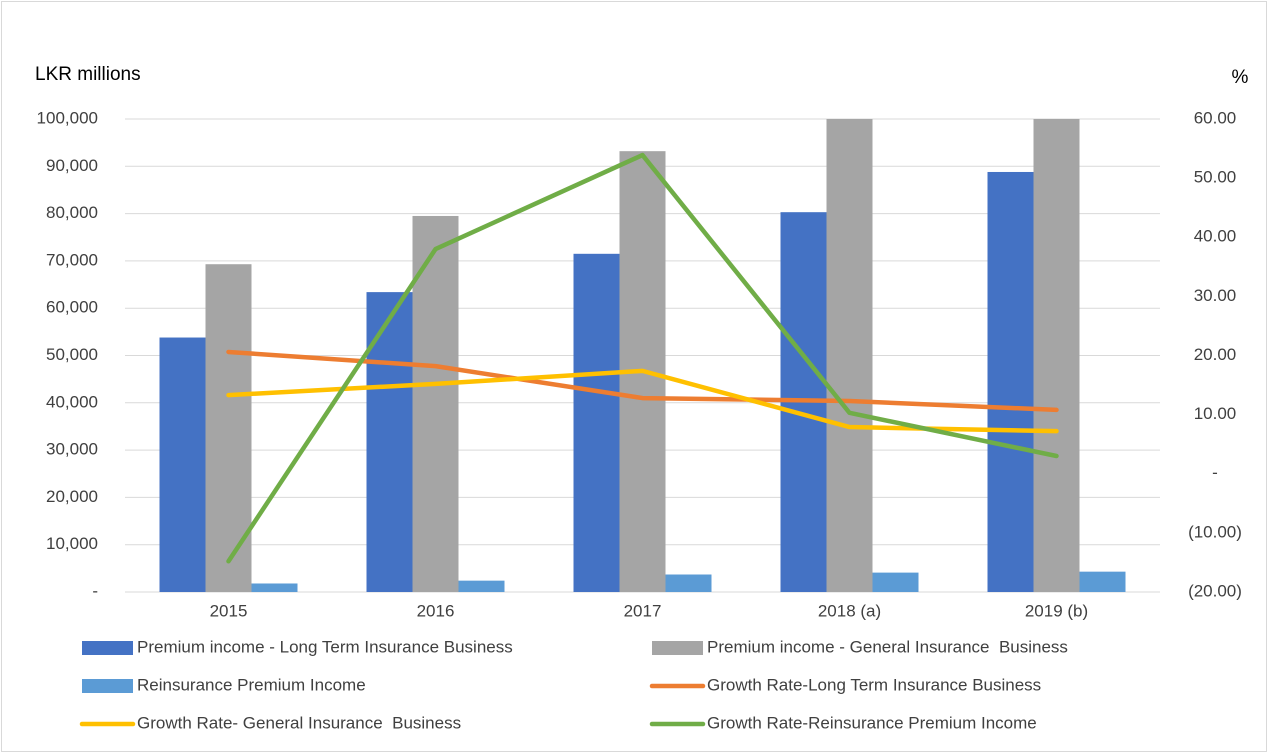  Describe the element at coordinates (72, 543) in the screenshot. I see `y-tick-label: 10,000` at that location.